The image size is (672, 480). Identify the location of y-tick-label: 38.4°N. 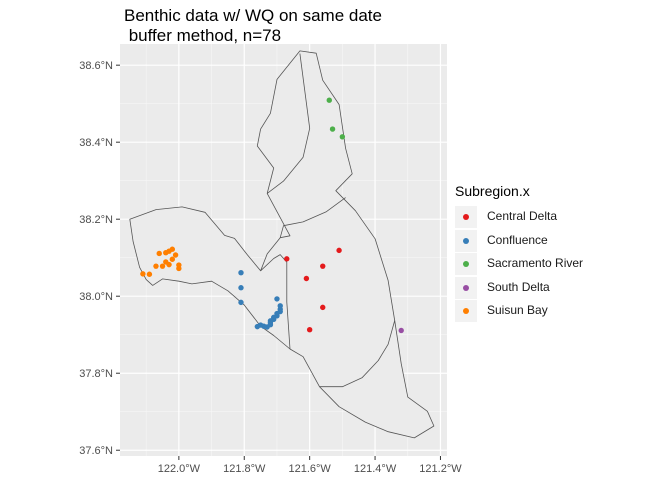
(96, 143).